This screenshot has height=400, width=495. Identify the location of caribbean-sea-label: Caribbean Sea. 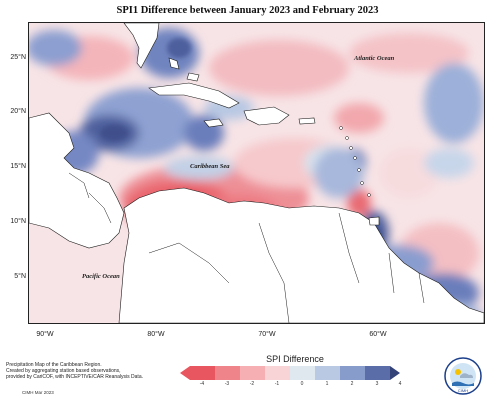
(210, 166).